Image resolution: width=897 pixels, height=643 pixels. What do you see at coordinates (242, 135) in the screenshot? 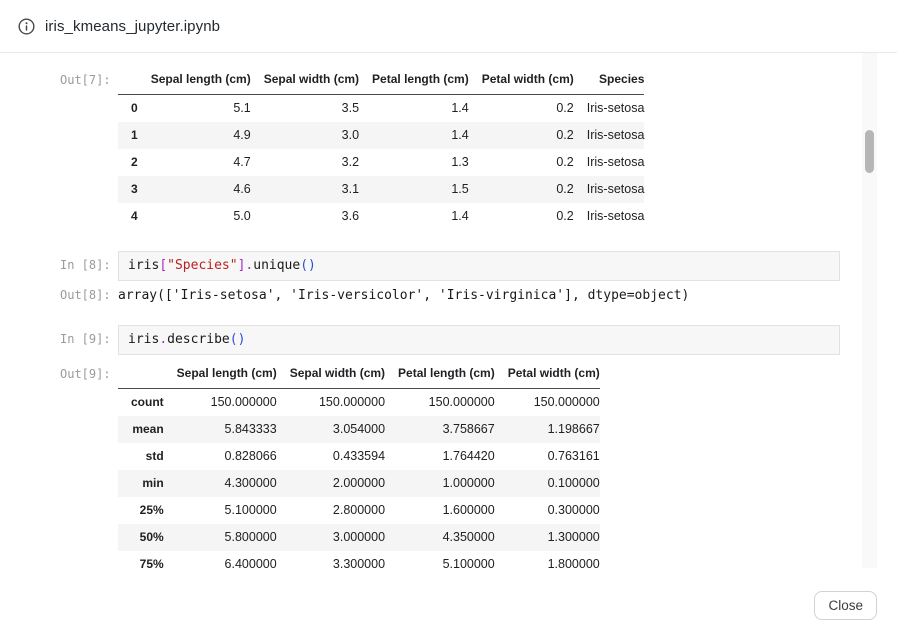
I see `table-cell: 4.9` at bounding box center [242, 135].